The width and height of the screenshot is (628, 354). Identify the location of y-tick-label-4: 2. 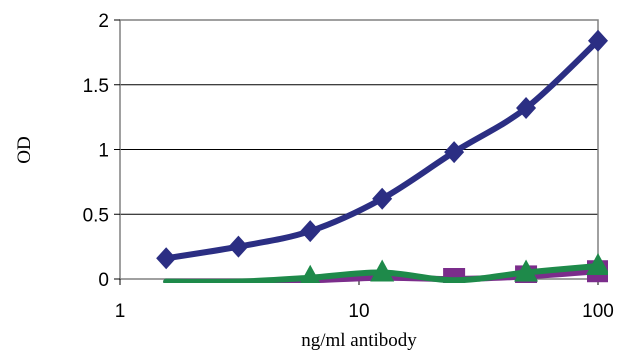
(103, 21).